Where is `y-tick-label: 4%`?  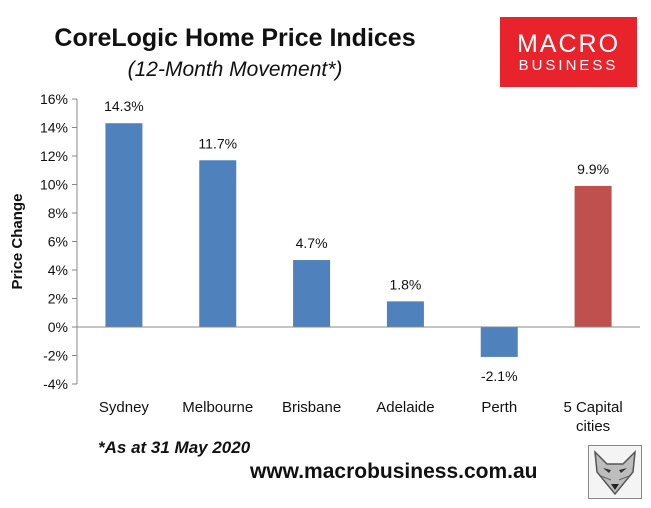 y-tick-label: 4% is located at coordinates (58, 270).